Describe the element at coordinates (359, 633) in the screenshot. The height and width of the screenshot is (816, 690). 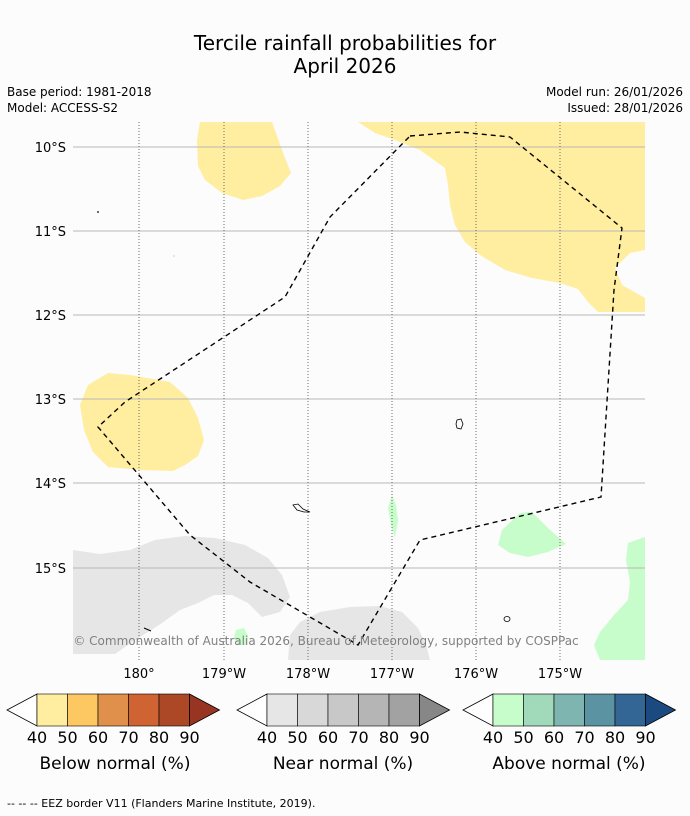
I see `near-normal-region-southeast` at that location.